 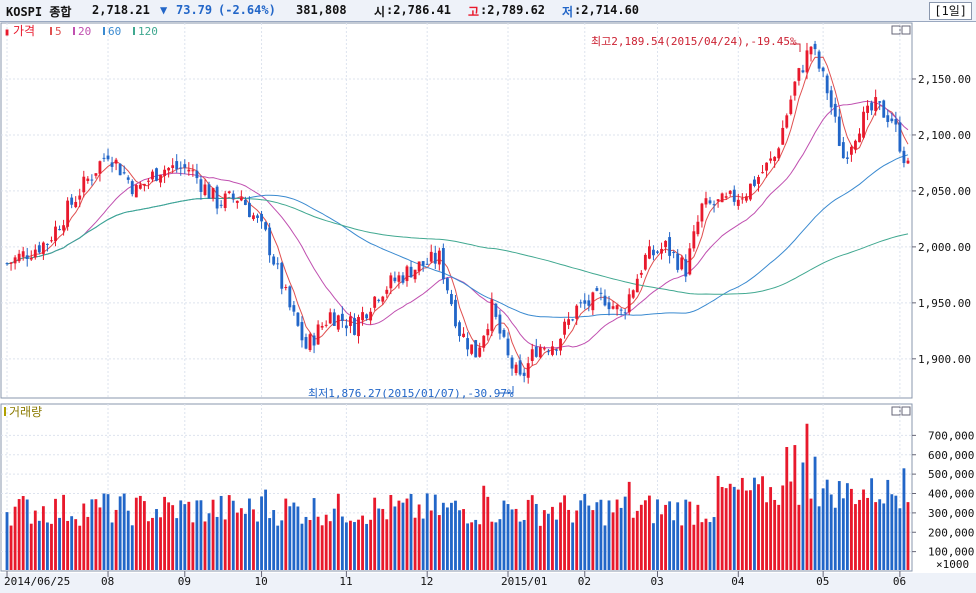 I want to click on price-y-tick: 2,050.00, so click(x=944, y=191).